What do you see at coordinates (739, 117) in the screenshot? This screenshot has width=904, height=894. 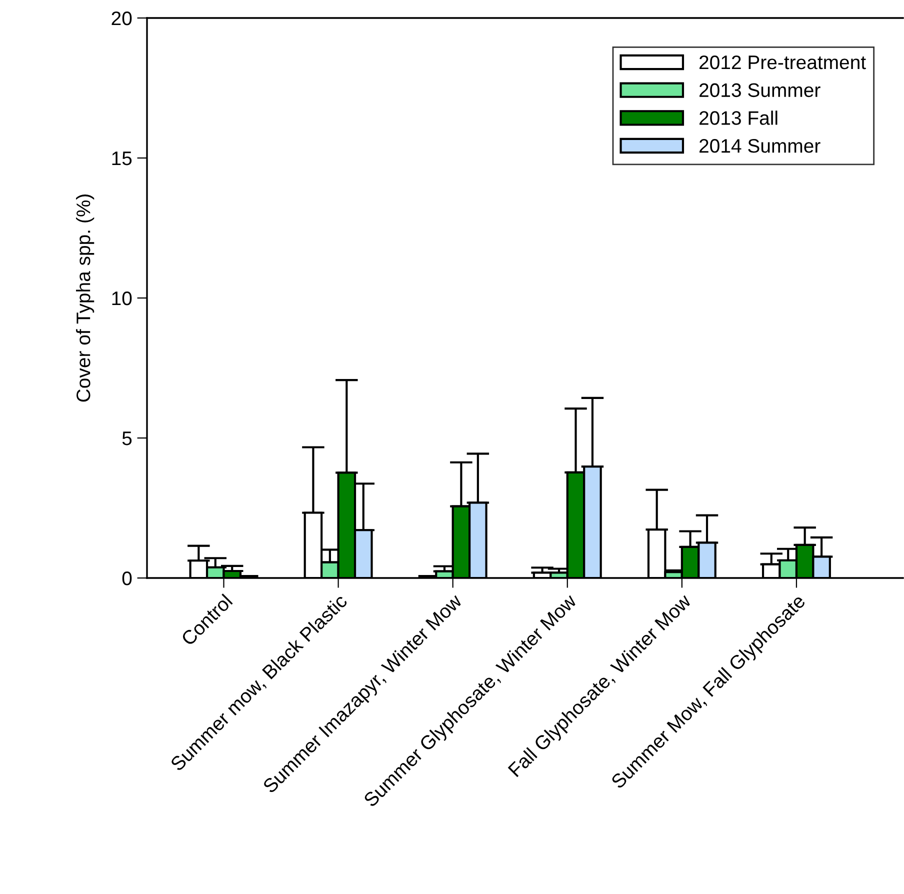 I see `legend-label: 2013 Fall` at bounding box center [739, 117].